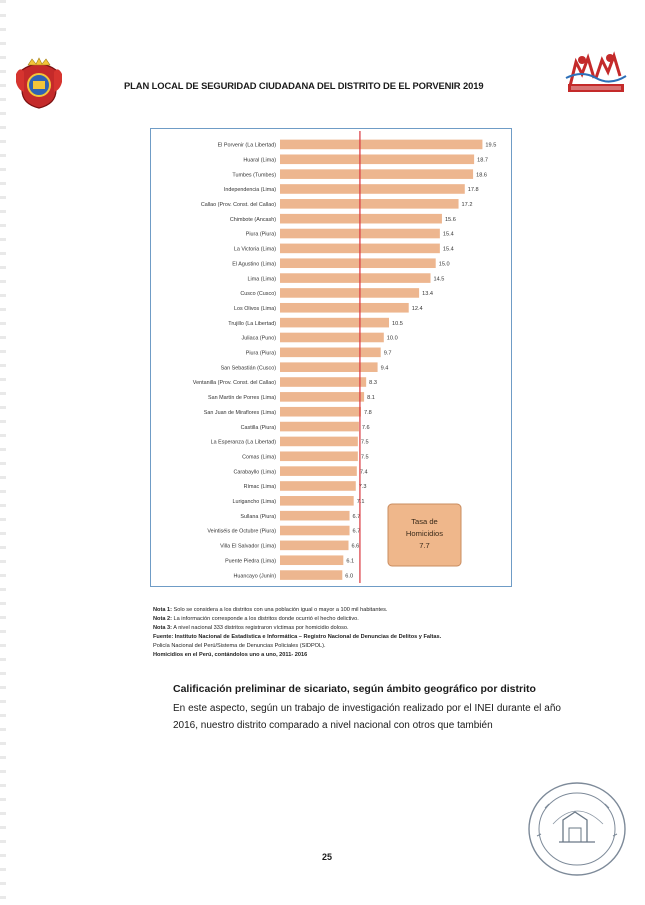 Image resolution: width=645 pixels, height=905 pixels. Describe the element at coordinates (439, 279) in the screenshot. I see `value-label: 14.5` at that location.